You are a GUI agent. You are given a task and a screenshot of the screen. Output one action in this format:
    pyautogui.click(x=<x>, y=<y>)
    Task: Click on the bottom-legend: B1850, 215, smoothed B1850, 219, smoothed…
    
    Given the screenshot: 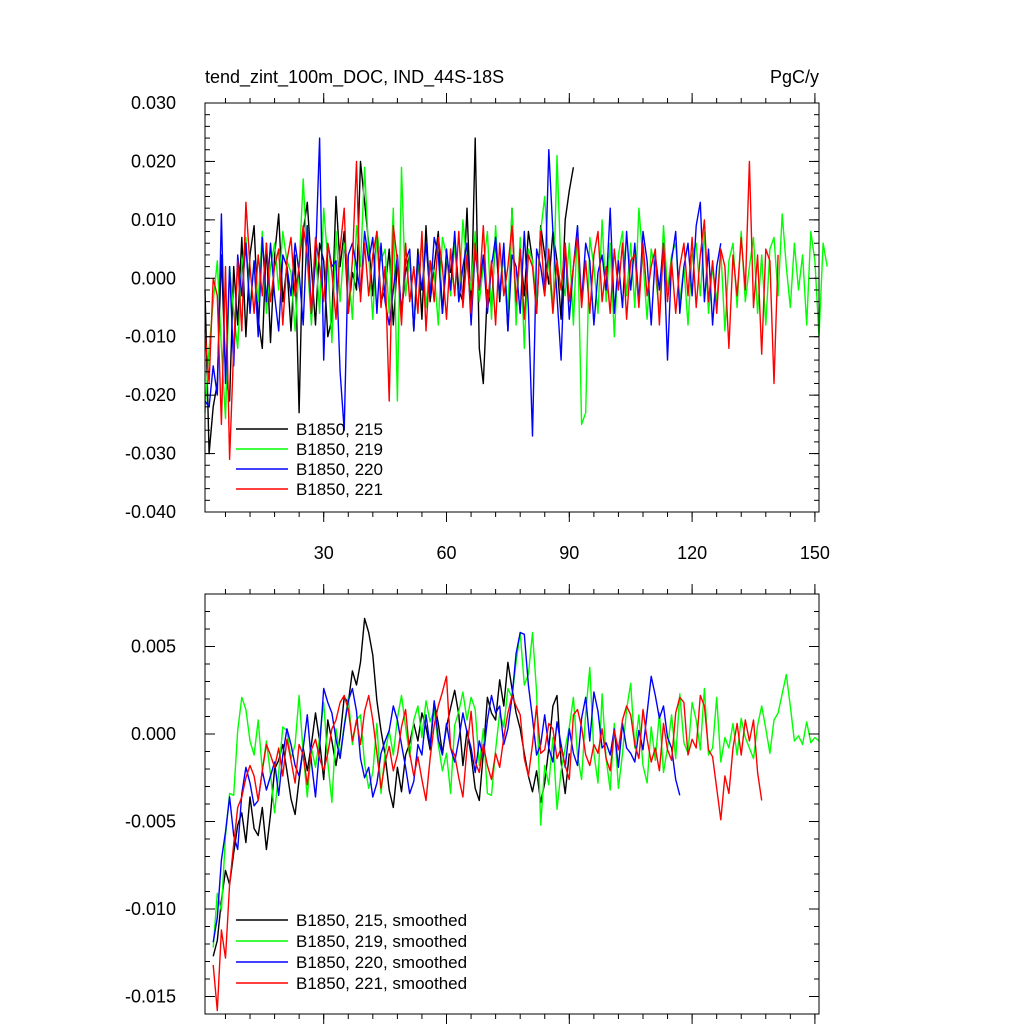 What is the action you would take?
    pyautogui.click(x=351, y=952)
    